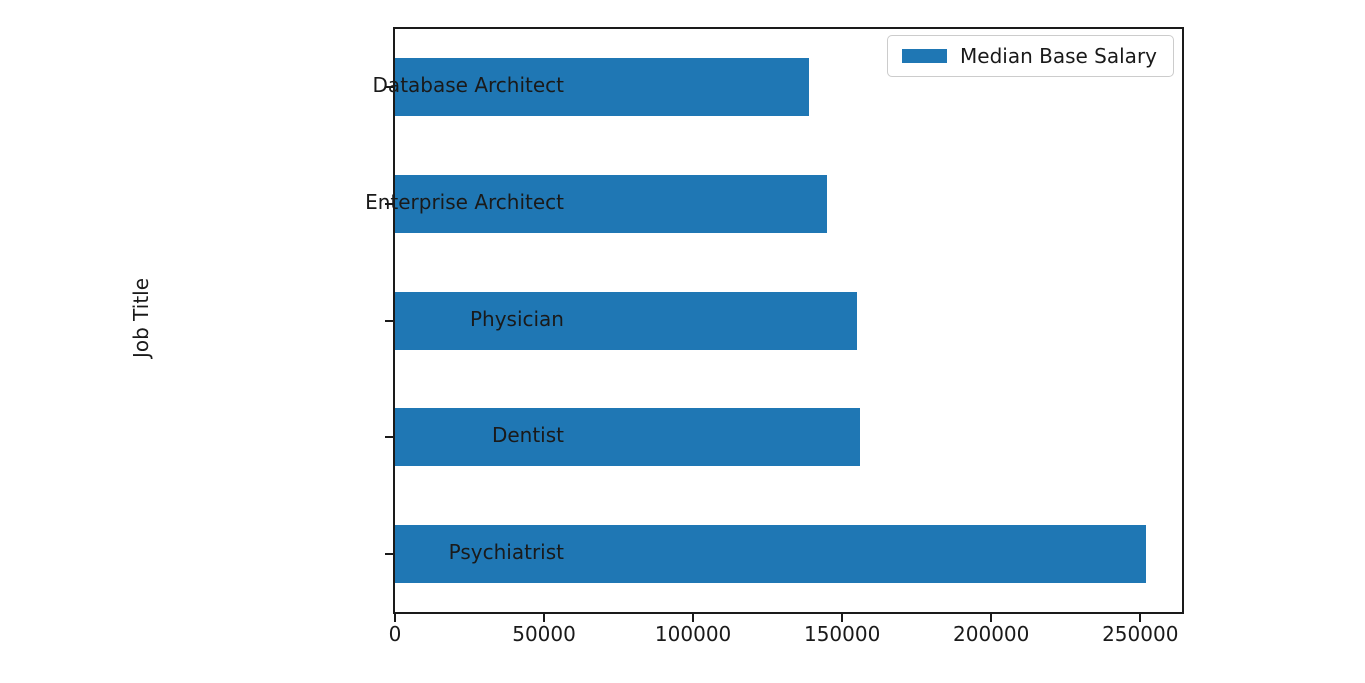 This screenshot has width=1365, height=683. What do you see at coordinates (626, 320) in the screenshot?
I see `bar-physician` at bounding box center [626, 320].